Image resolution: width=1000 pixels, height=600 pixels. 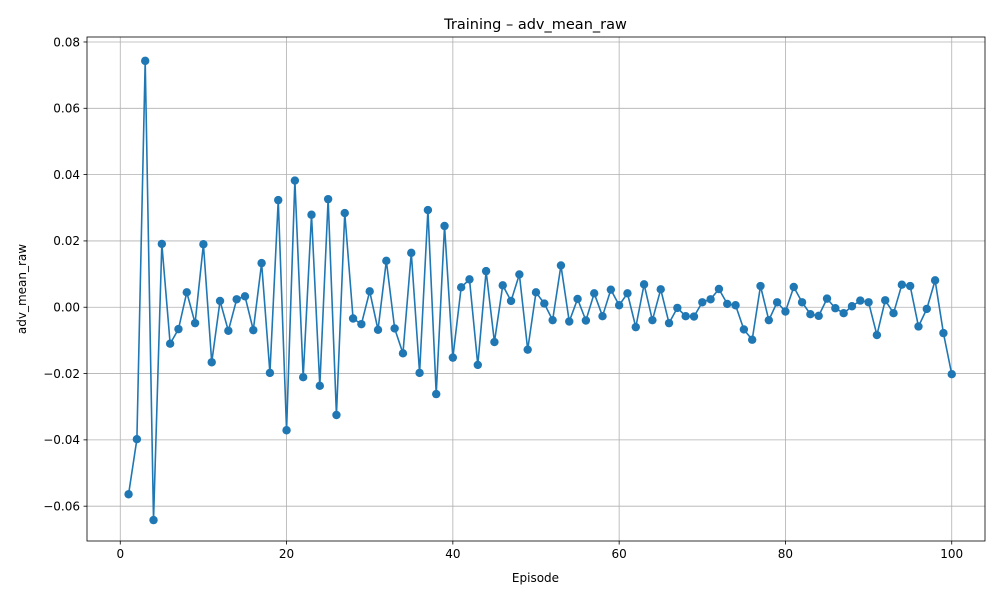 What do you see at coordinates (785, 554) in the screenshot?
I see `x-tick-label: 80` at bounding box center [785, 554].